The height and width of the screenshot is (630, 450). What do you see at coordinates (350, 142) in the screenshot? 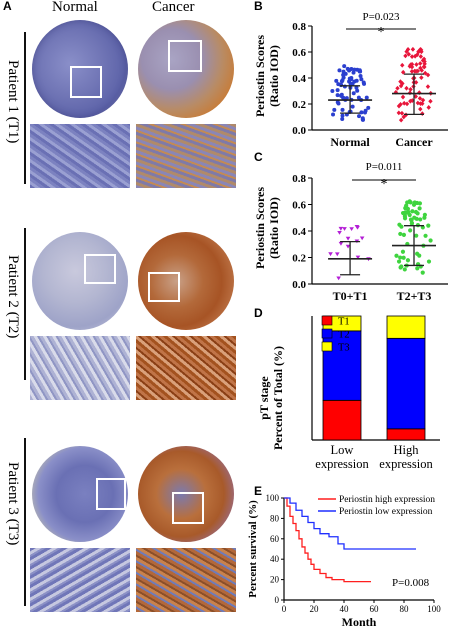
I see `x-category-label: Normal` at bounding box center [350, 142].